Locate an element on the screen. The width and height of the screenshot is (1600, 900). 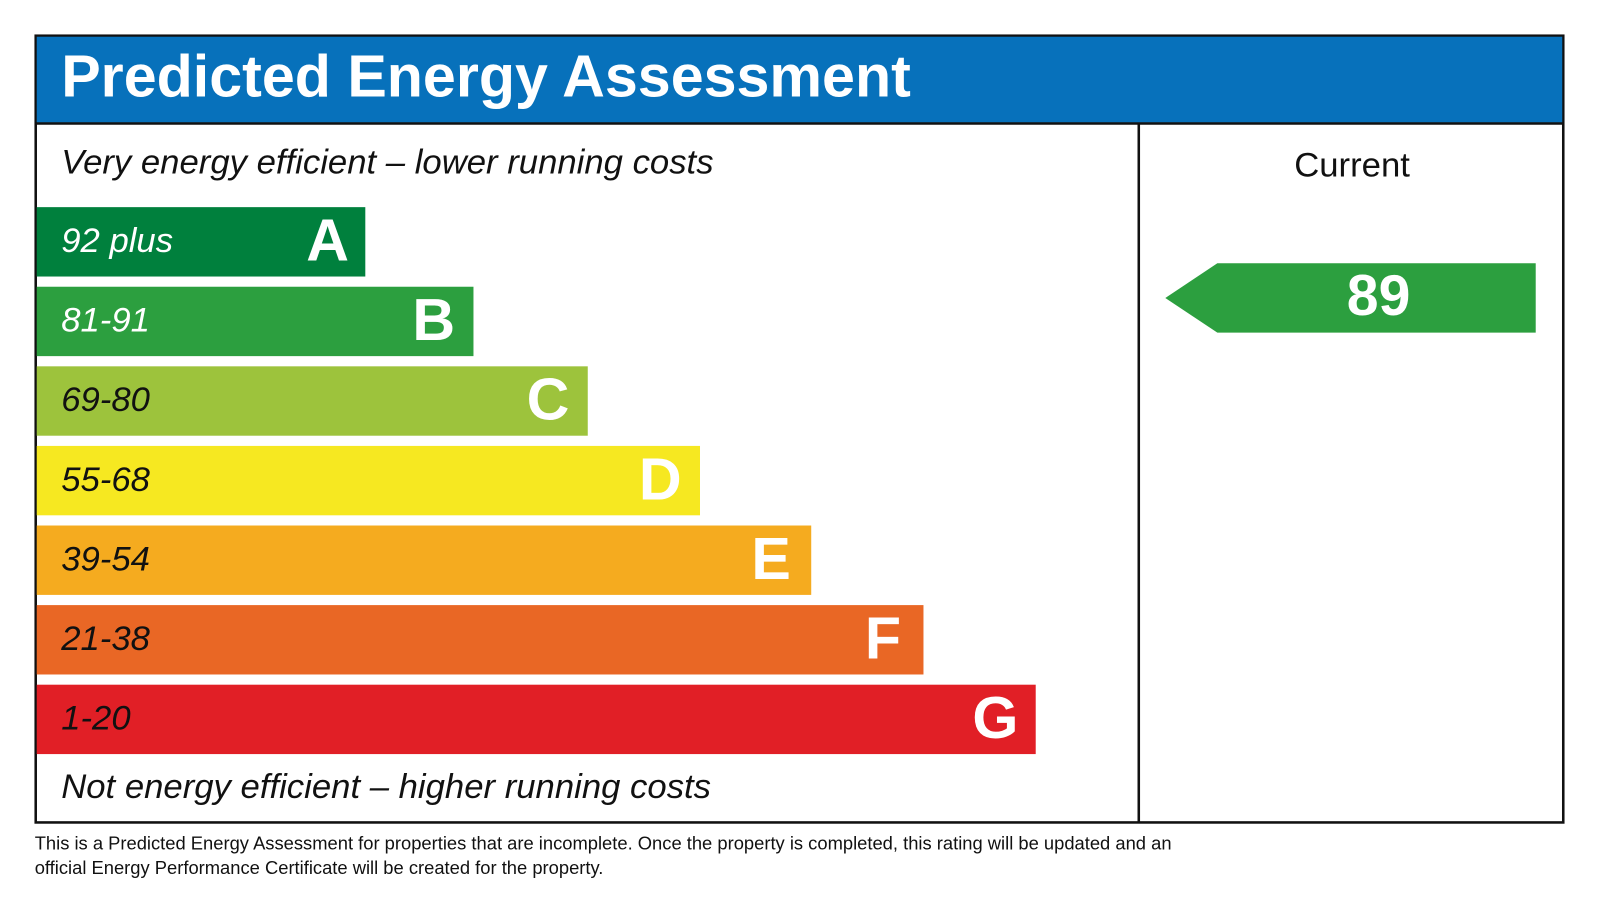
band-range: 92 plus is located at coordinates (117, 241).